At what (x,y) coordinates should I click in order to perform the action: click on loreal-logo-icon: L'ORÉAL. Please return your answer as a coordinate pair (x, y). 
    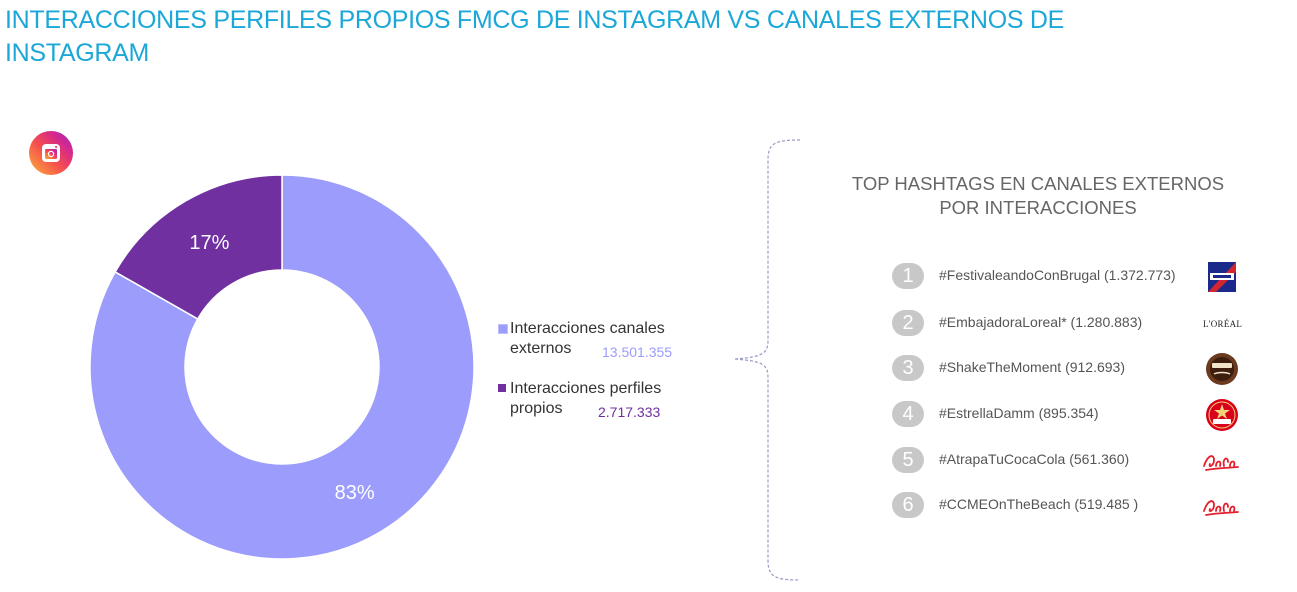
    Looking at the image, I should click on (1227, 326).